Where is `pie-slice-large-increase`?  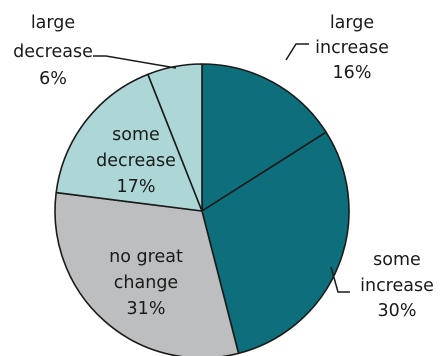 pie-slice-large-increase is located at coordinates (264, 137).